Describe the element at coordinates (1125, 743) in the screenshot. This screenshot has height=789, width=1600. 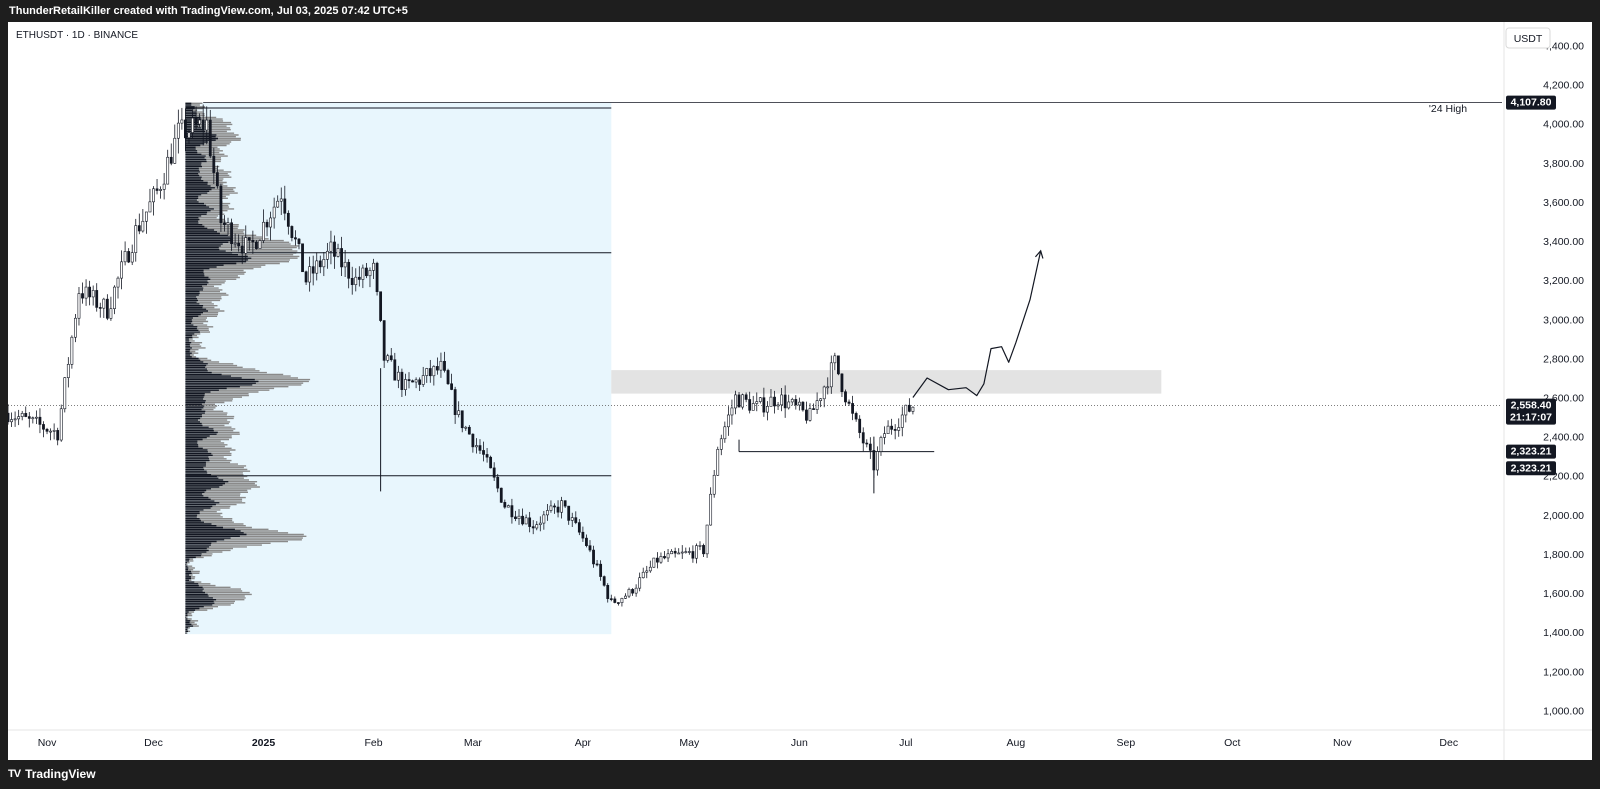
I see `time-axis-tick-label: Sep` at that location.